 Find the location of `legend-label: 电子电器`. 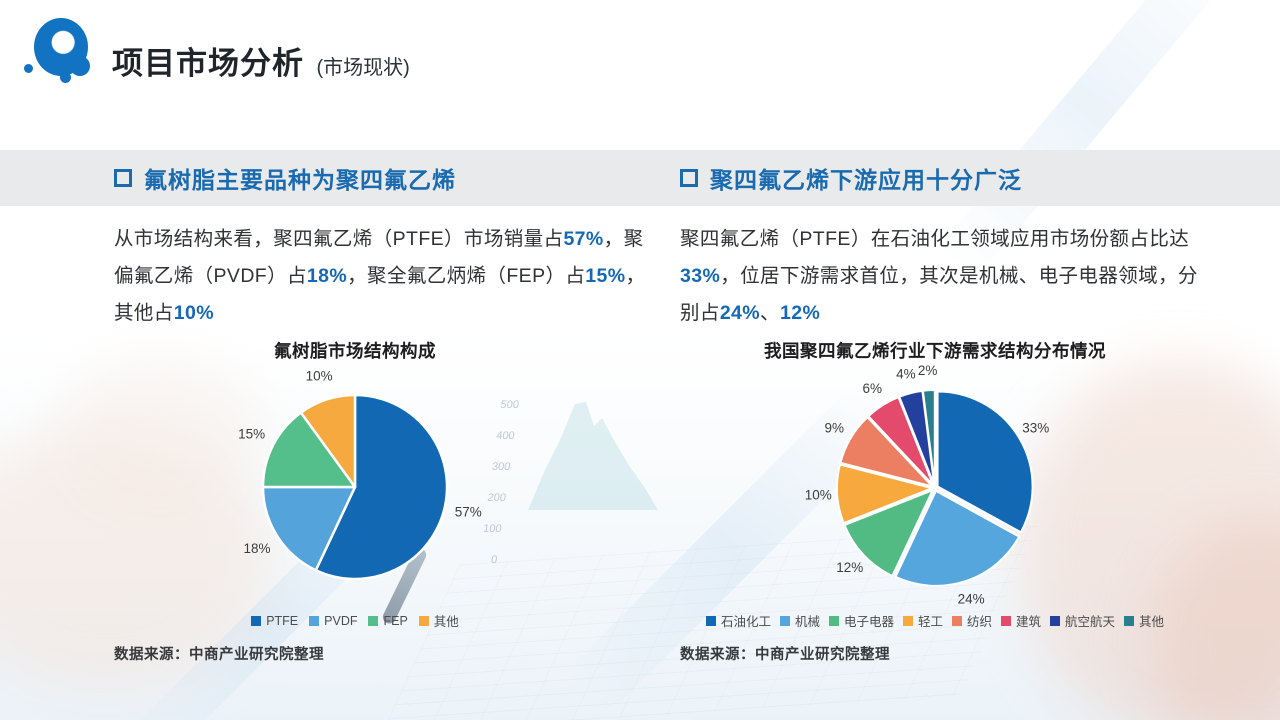

legend-label: 电子电器 is located at coordinates (868, 622).